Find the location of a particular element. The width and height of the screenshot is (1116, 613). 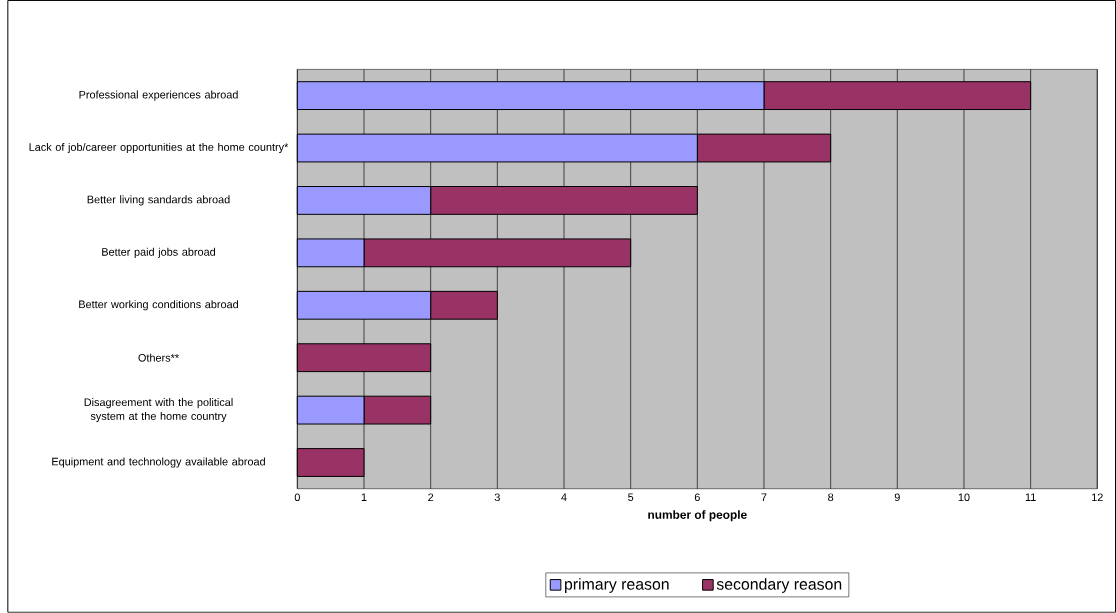

y-tick-label: Equipment and technology available abroad is located at coordinates (158, 462).